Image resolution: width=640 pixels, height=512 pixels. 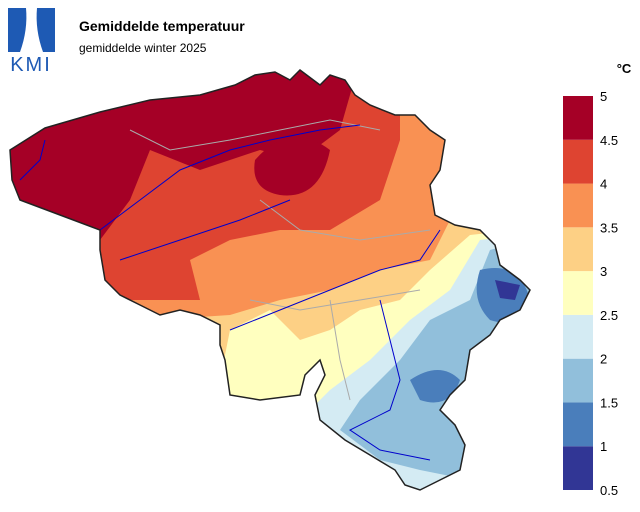 I want to click on legend-tick-label: 3, so click(x=603, y=271).